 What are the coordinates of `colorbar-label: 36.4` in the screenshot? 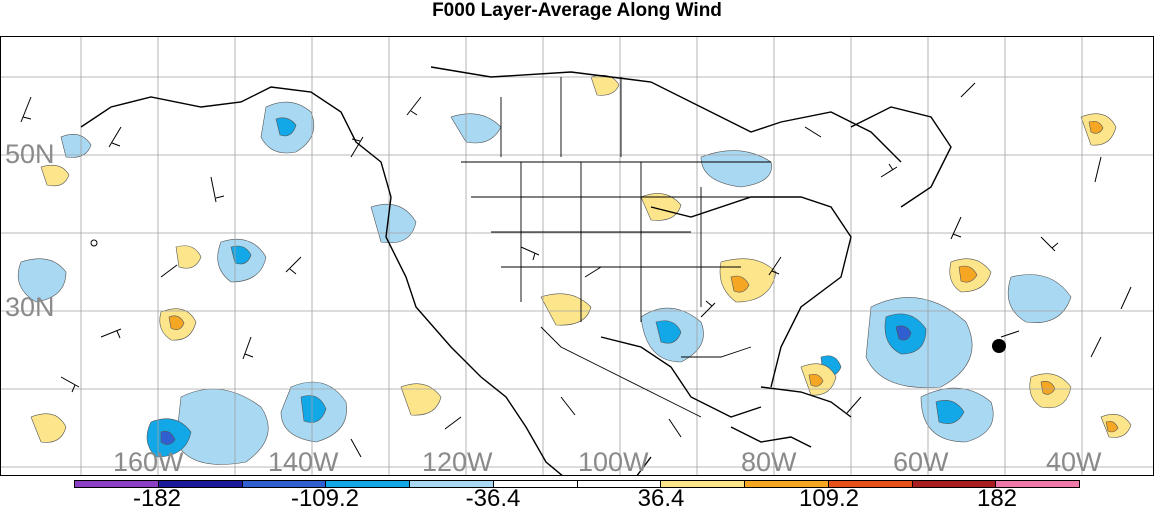 It's located at (661, 498).